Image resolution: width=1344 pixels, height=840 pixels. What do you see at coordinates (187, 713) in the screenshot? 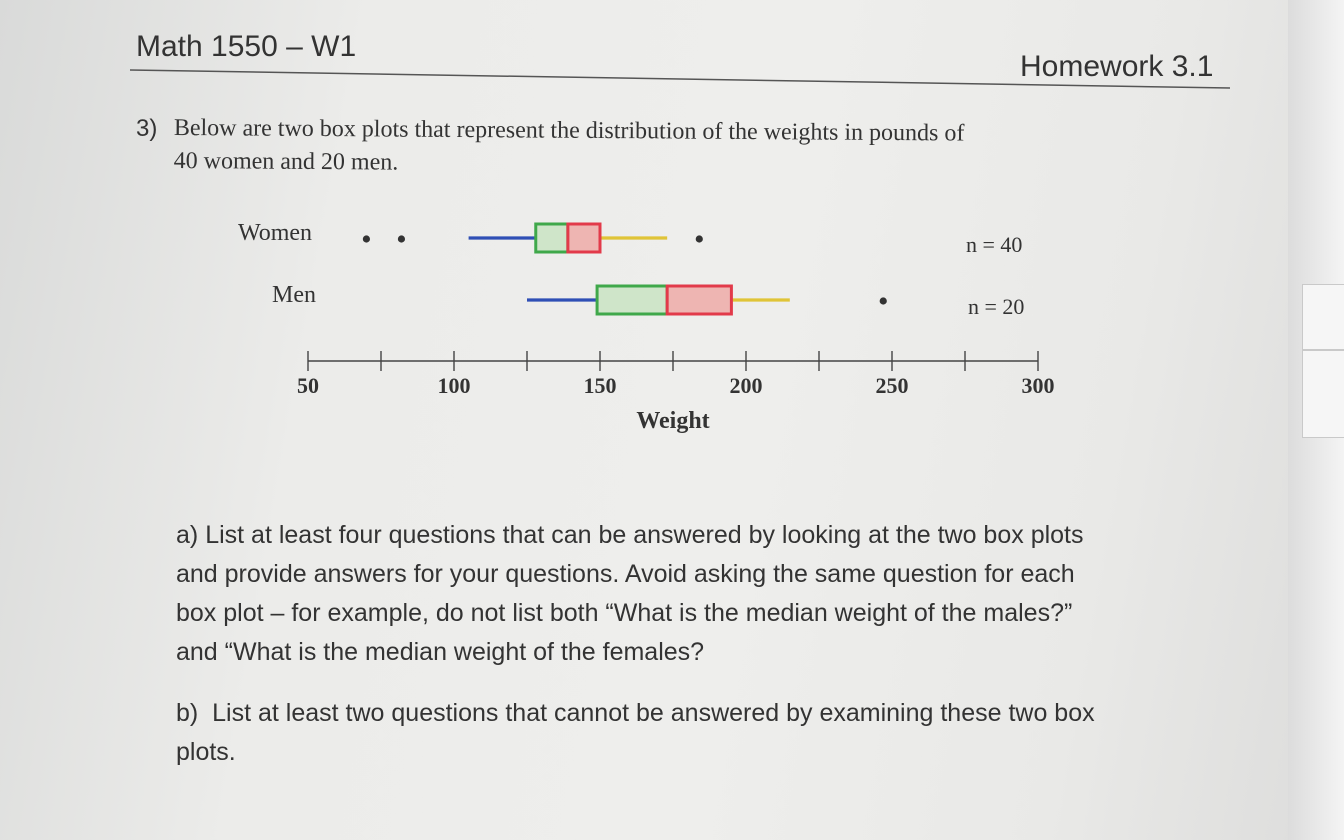
I see `part-b-label: b)` at bounding box center [187, 713].